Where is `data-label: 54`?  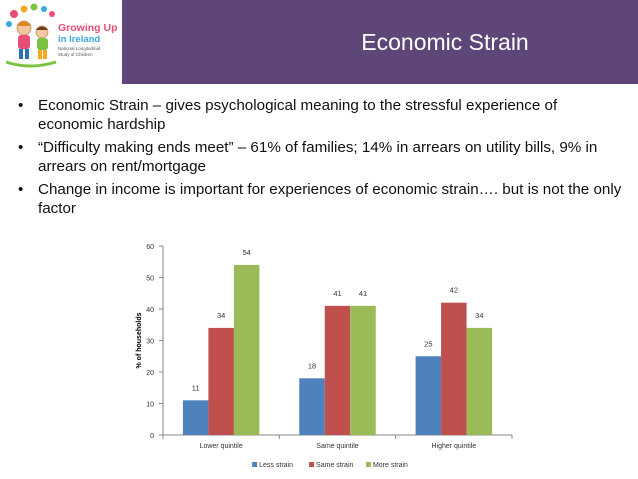 data-label: 54 is located at coordinates (246, 252).